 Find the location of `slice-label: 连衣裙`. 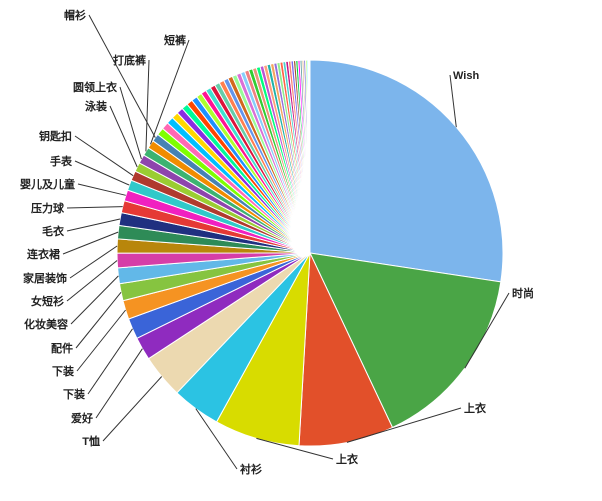

slice-label: 连衣裙 is located at coordinates (43, 254).